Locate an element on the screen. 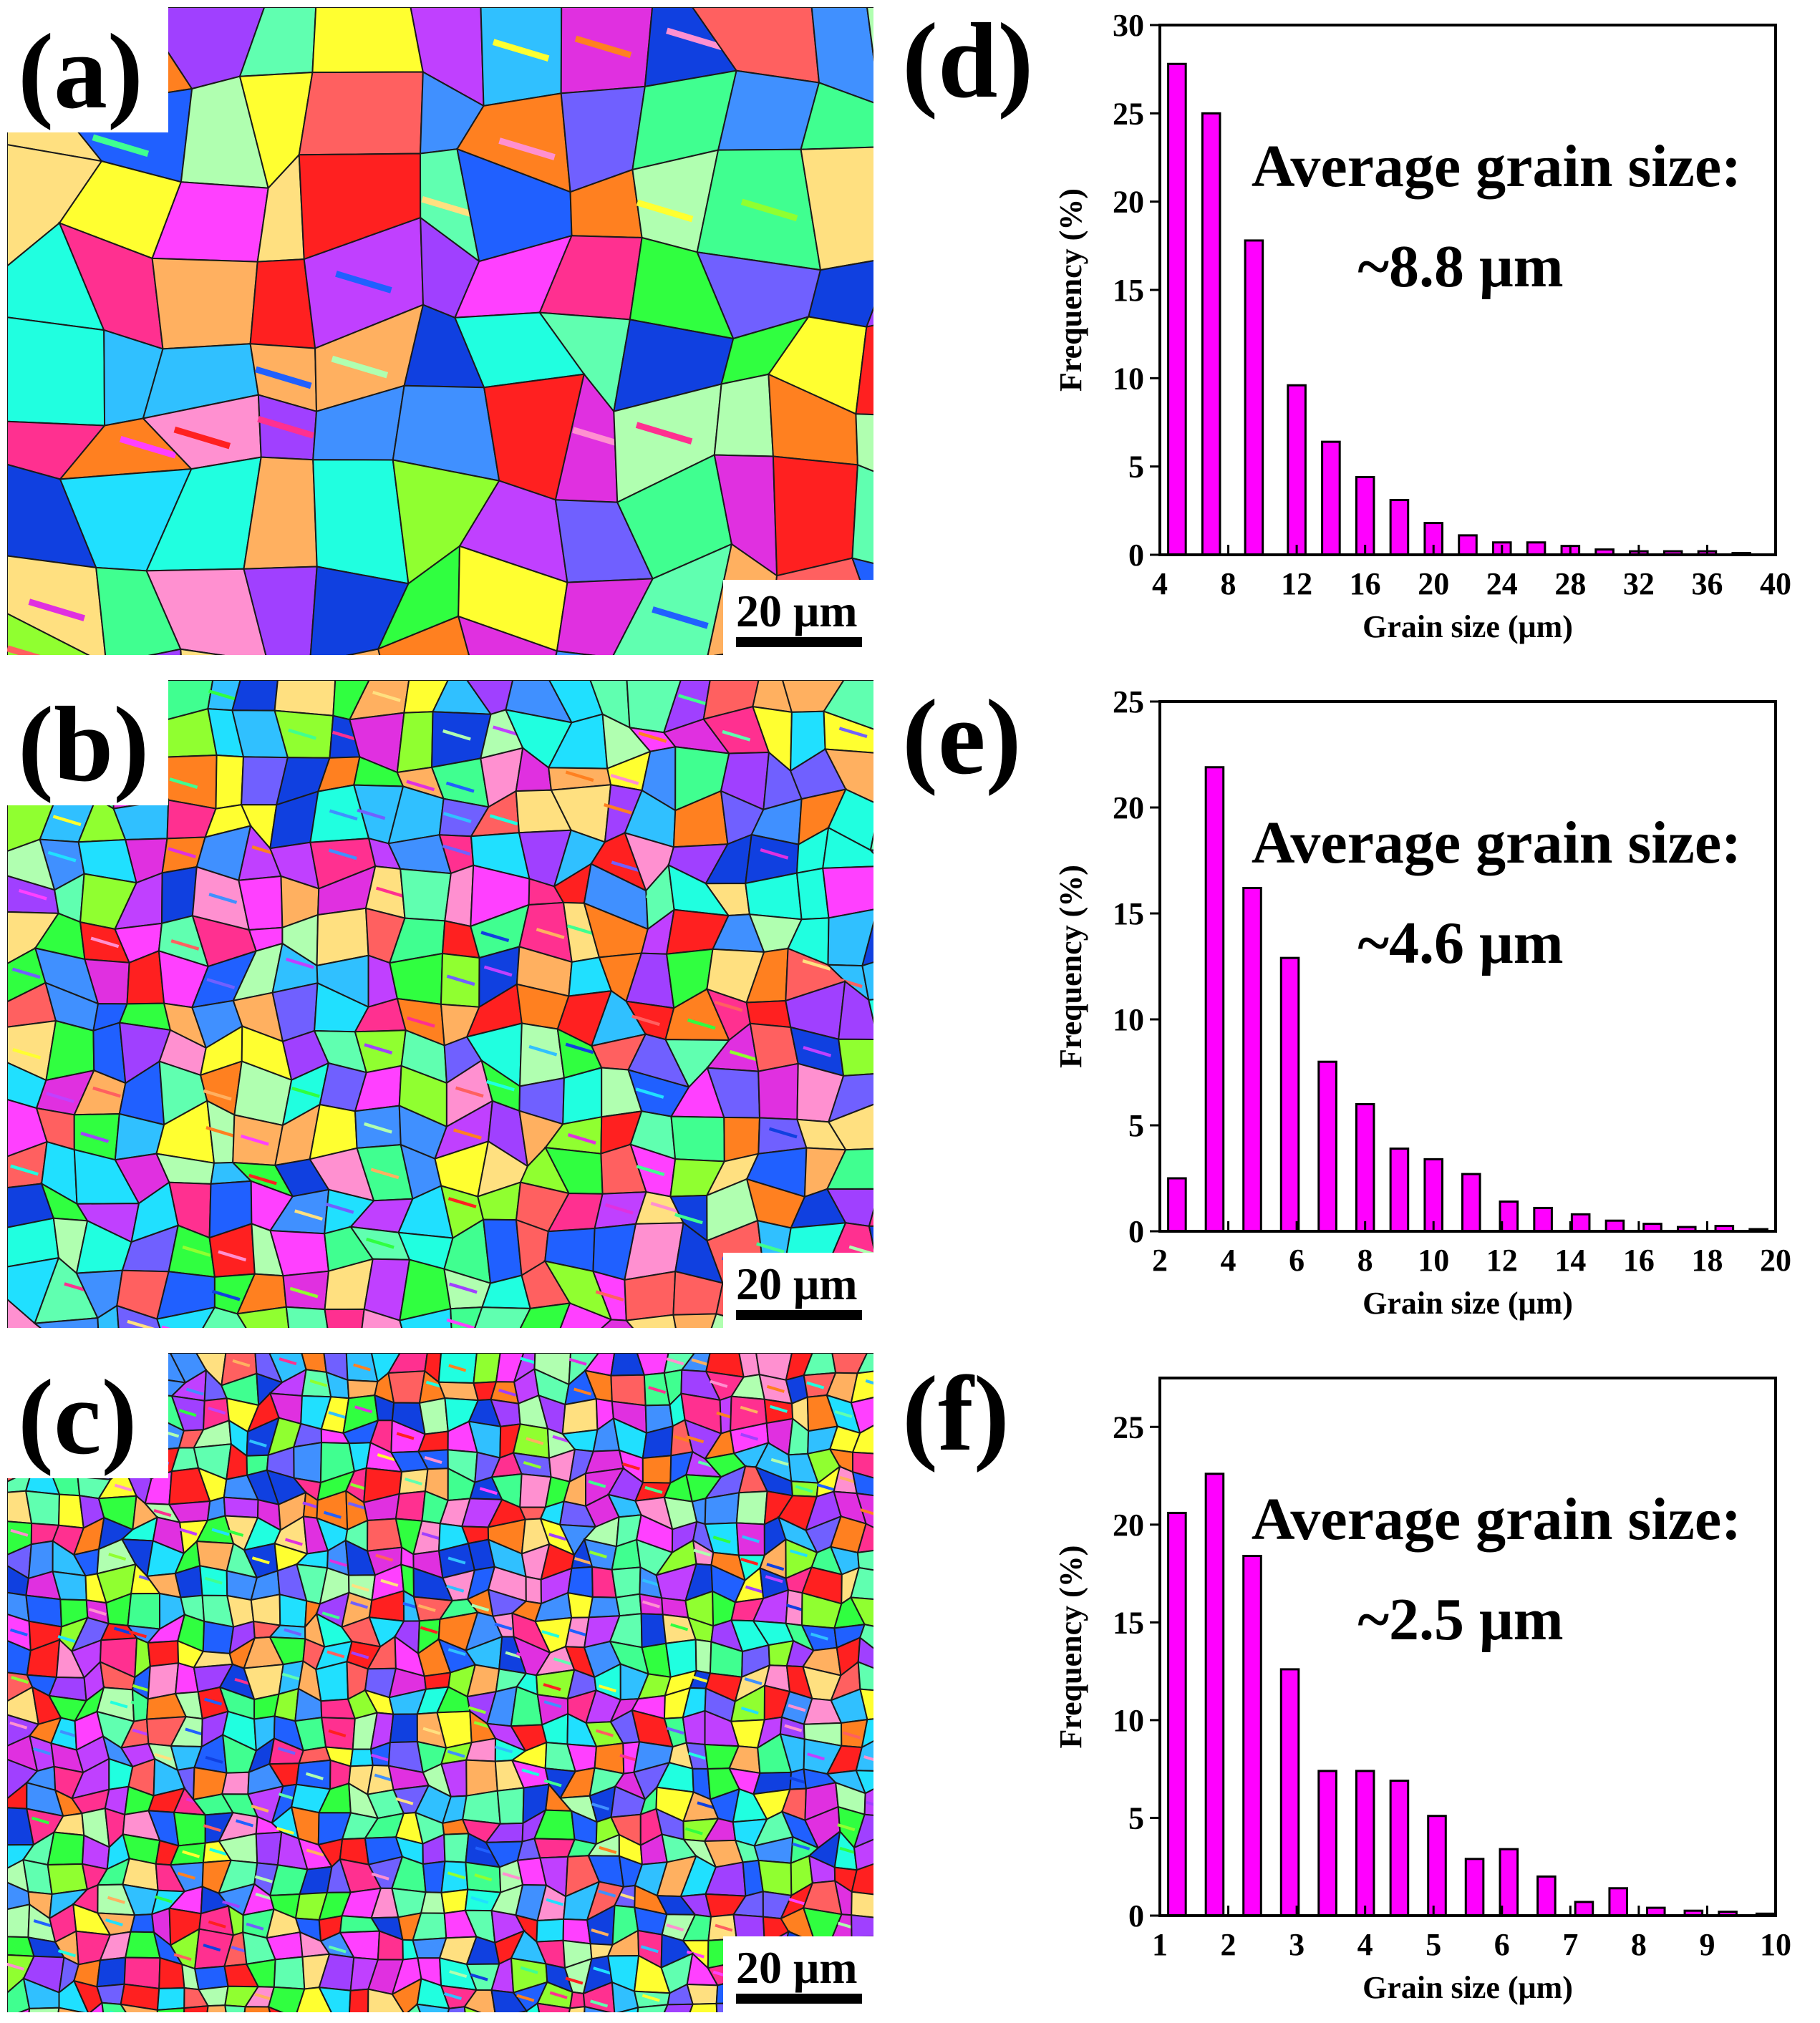 The image size is (1820, 2023). x-tick-label: 2 is located at coordinates (1228, 1944).